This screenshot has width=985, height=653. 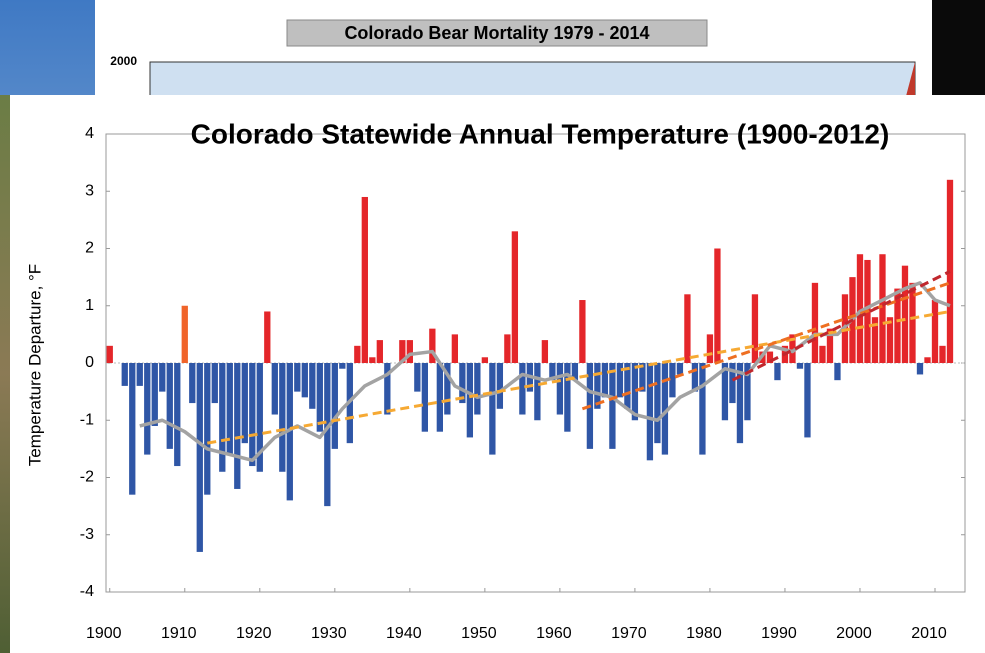 I want to click on y-tick-label: -3, so click(x=87, y=534).